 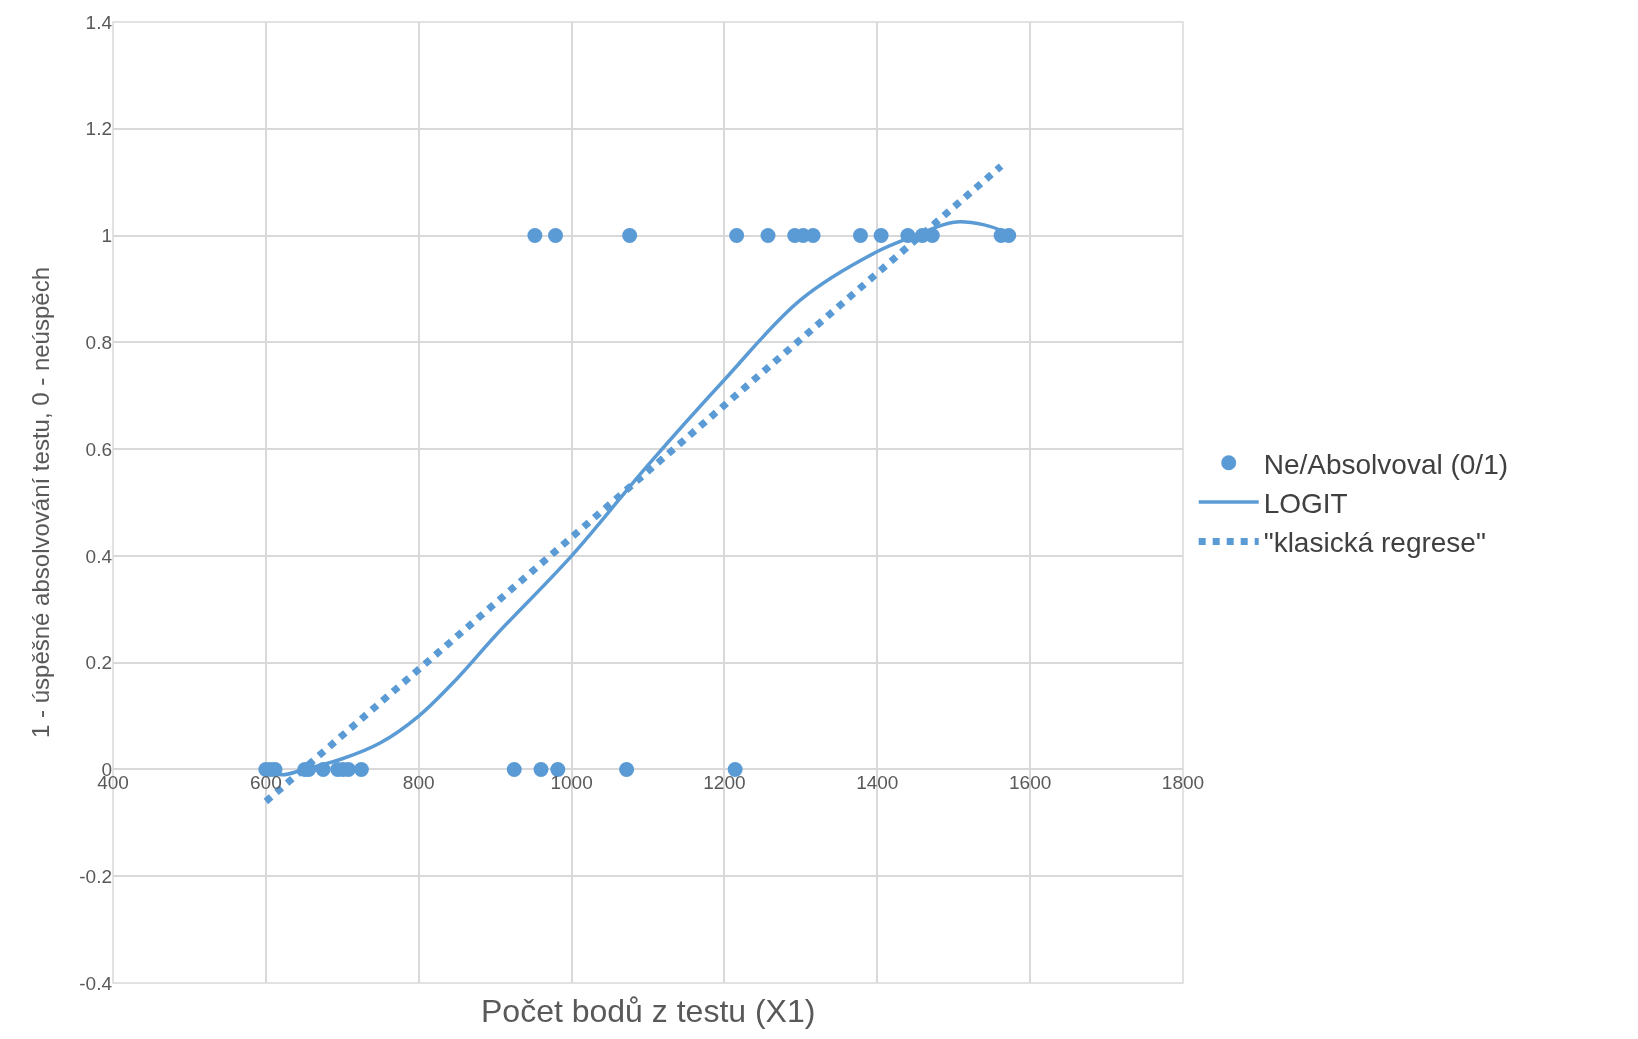 What do you see at coordinates (1183, 783) in the screenshot?
I see `x-tick-label: 1800` at bounding box center [1183, 783].